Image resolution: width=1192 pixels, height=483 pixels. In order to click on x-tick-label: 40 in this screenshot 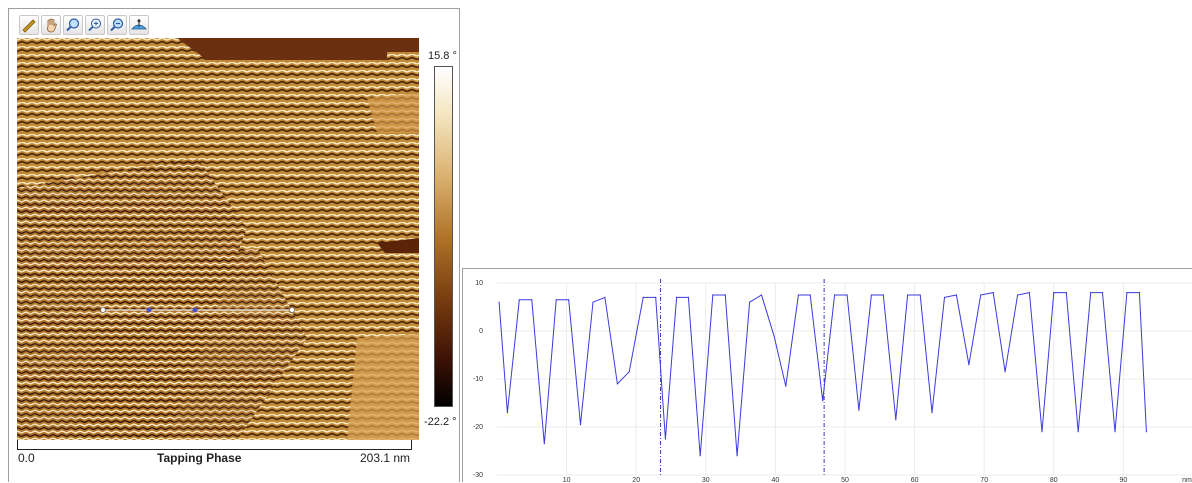, I will do `click(776, 480)`.